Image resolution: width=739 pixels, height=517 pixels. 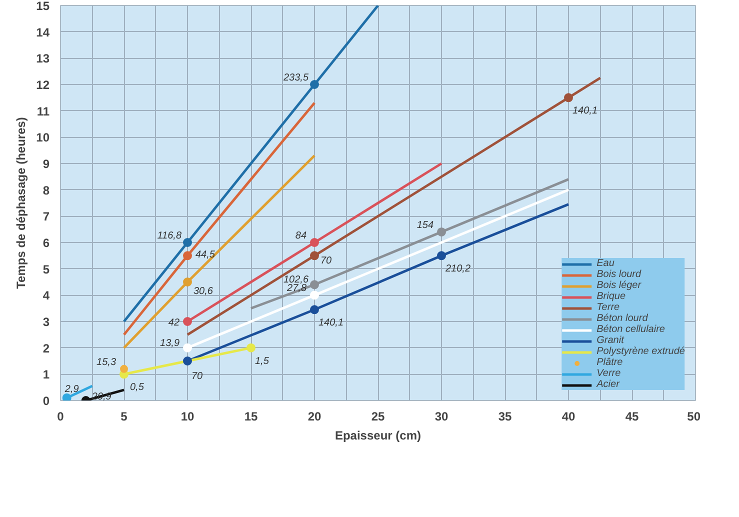 I want to click on legend-label: Brique, so click(x=611, y=296).